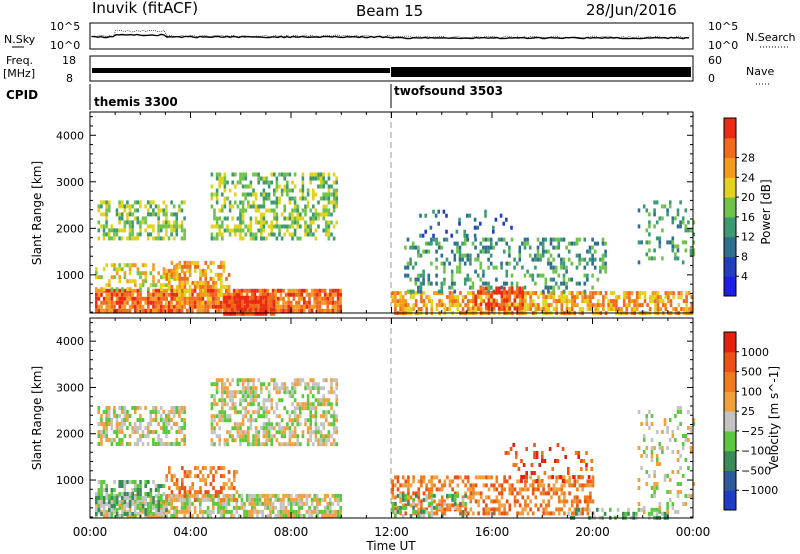  Describe the element at coordinates (730, 441) in the screenshot. I see `colorbar-swatch` at that location.